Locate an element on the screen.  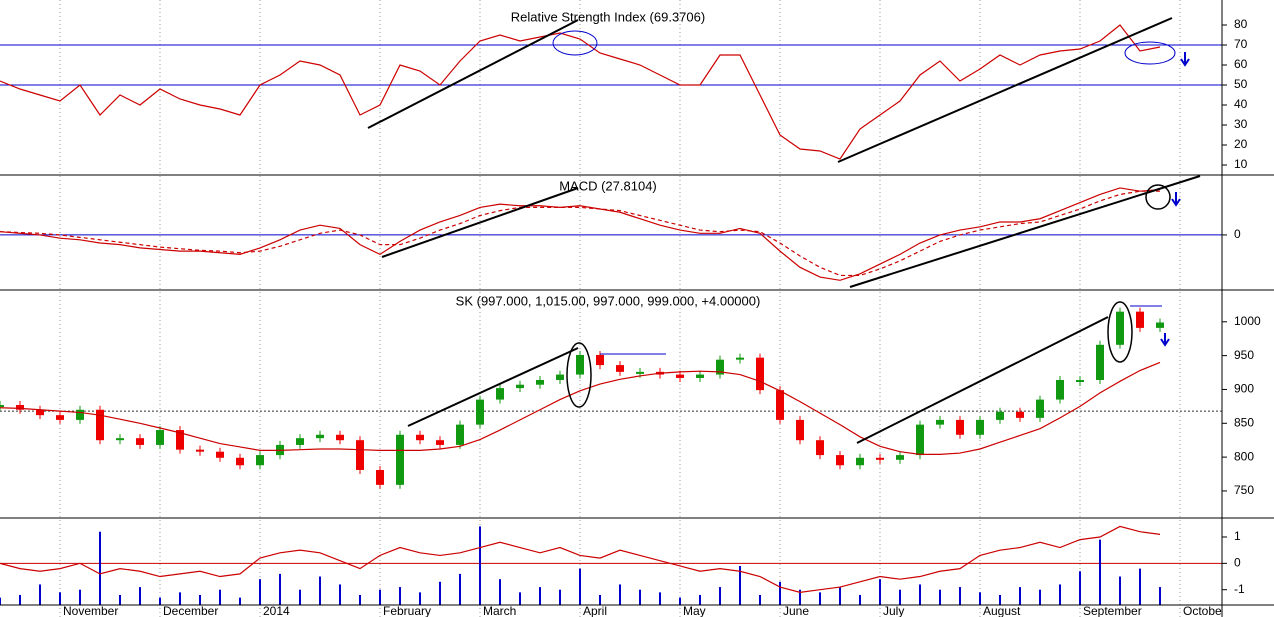
y-tick-label: 0 is located at coordinates (1237, 563).